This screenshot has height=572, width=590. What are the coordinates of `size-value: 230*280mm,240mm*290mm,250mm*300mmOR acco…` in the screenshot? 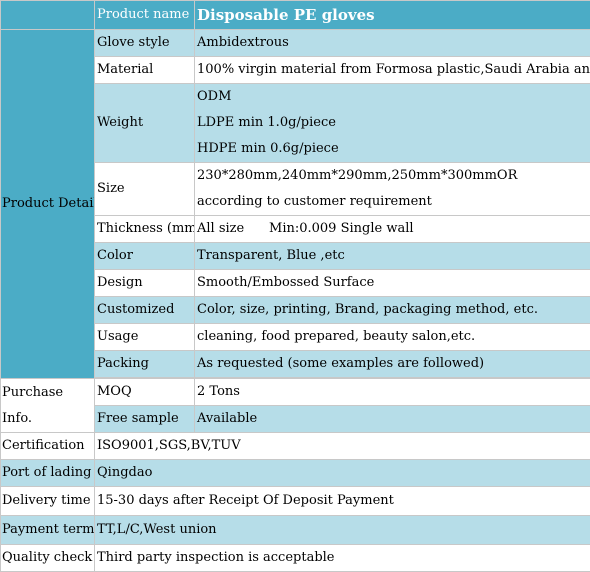 It's located at (392, 189).